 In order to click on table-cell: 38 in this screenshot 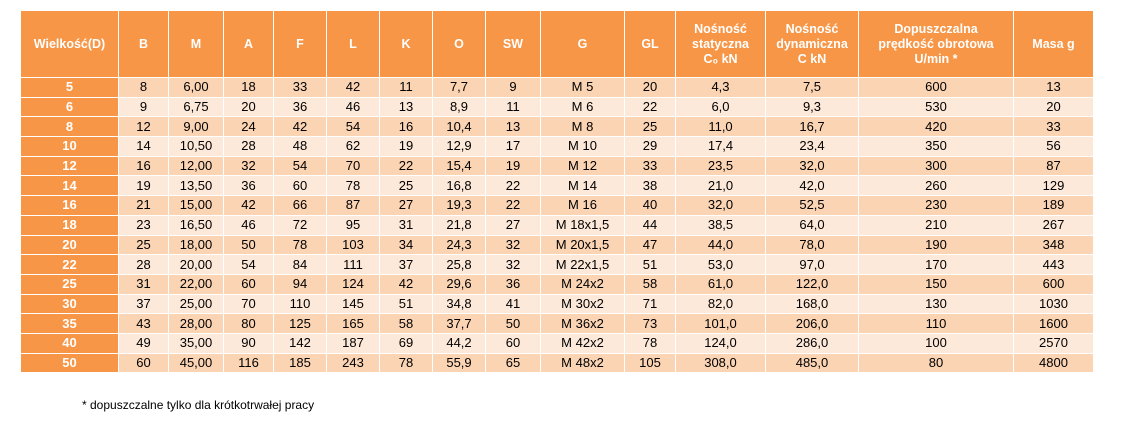, I will do `click(650, 186)`.